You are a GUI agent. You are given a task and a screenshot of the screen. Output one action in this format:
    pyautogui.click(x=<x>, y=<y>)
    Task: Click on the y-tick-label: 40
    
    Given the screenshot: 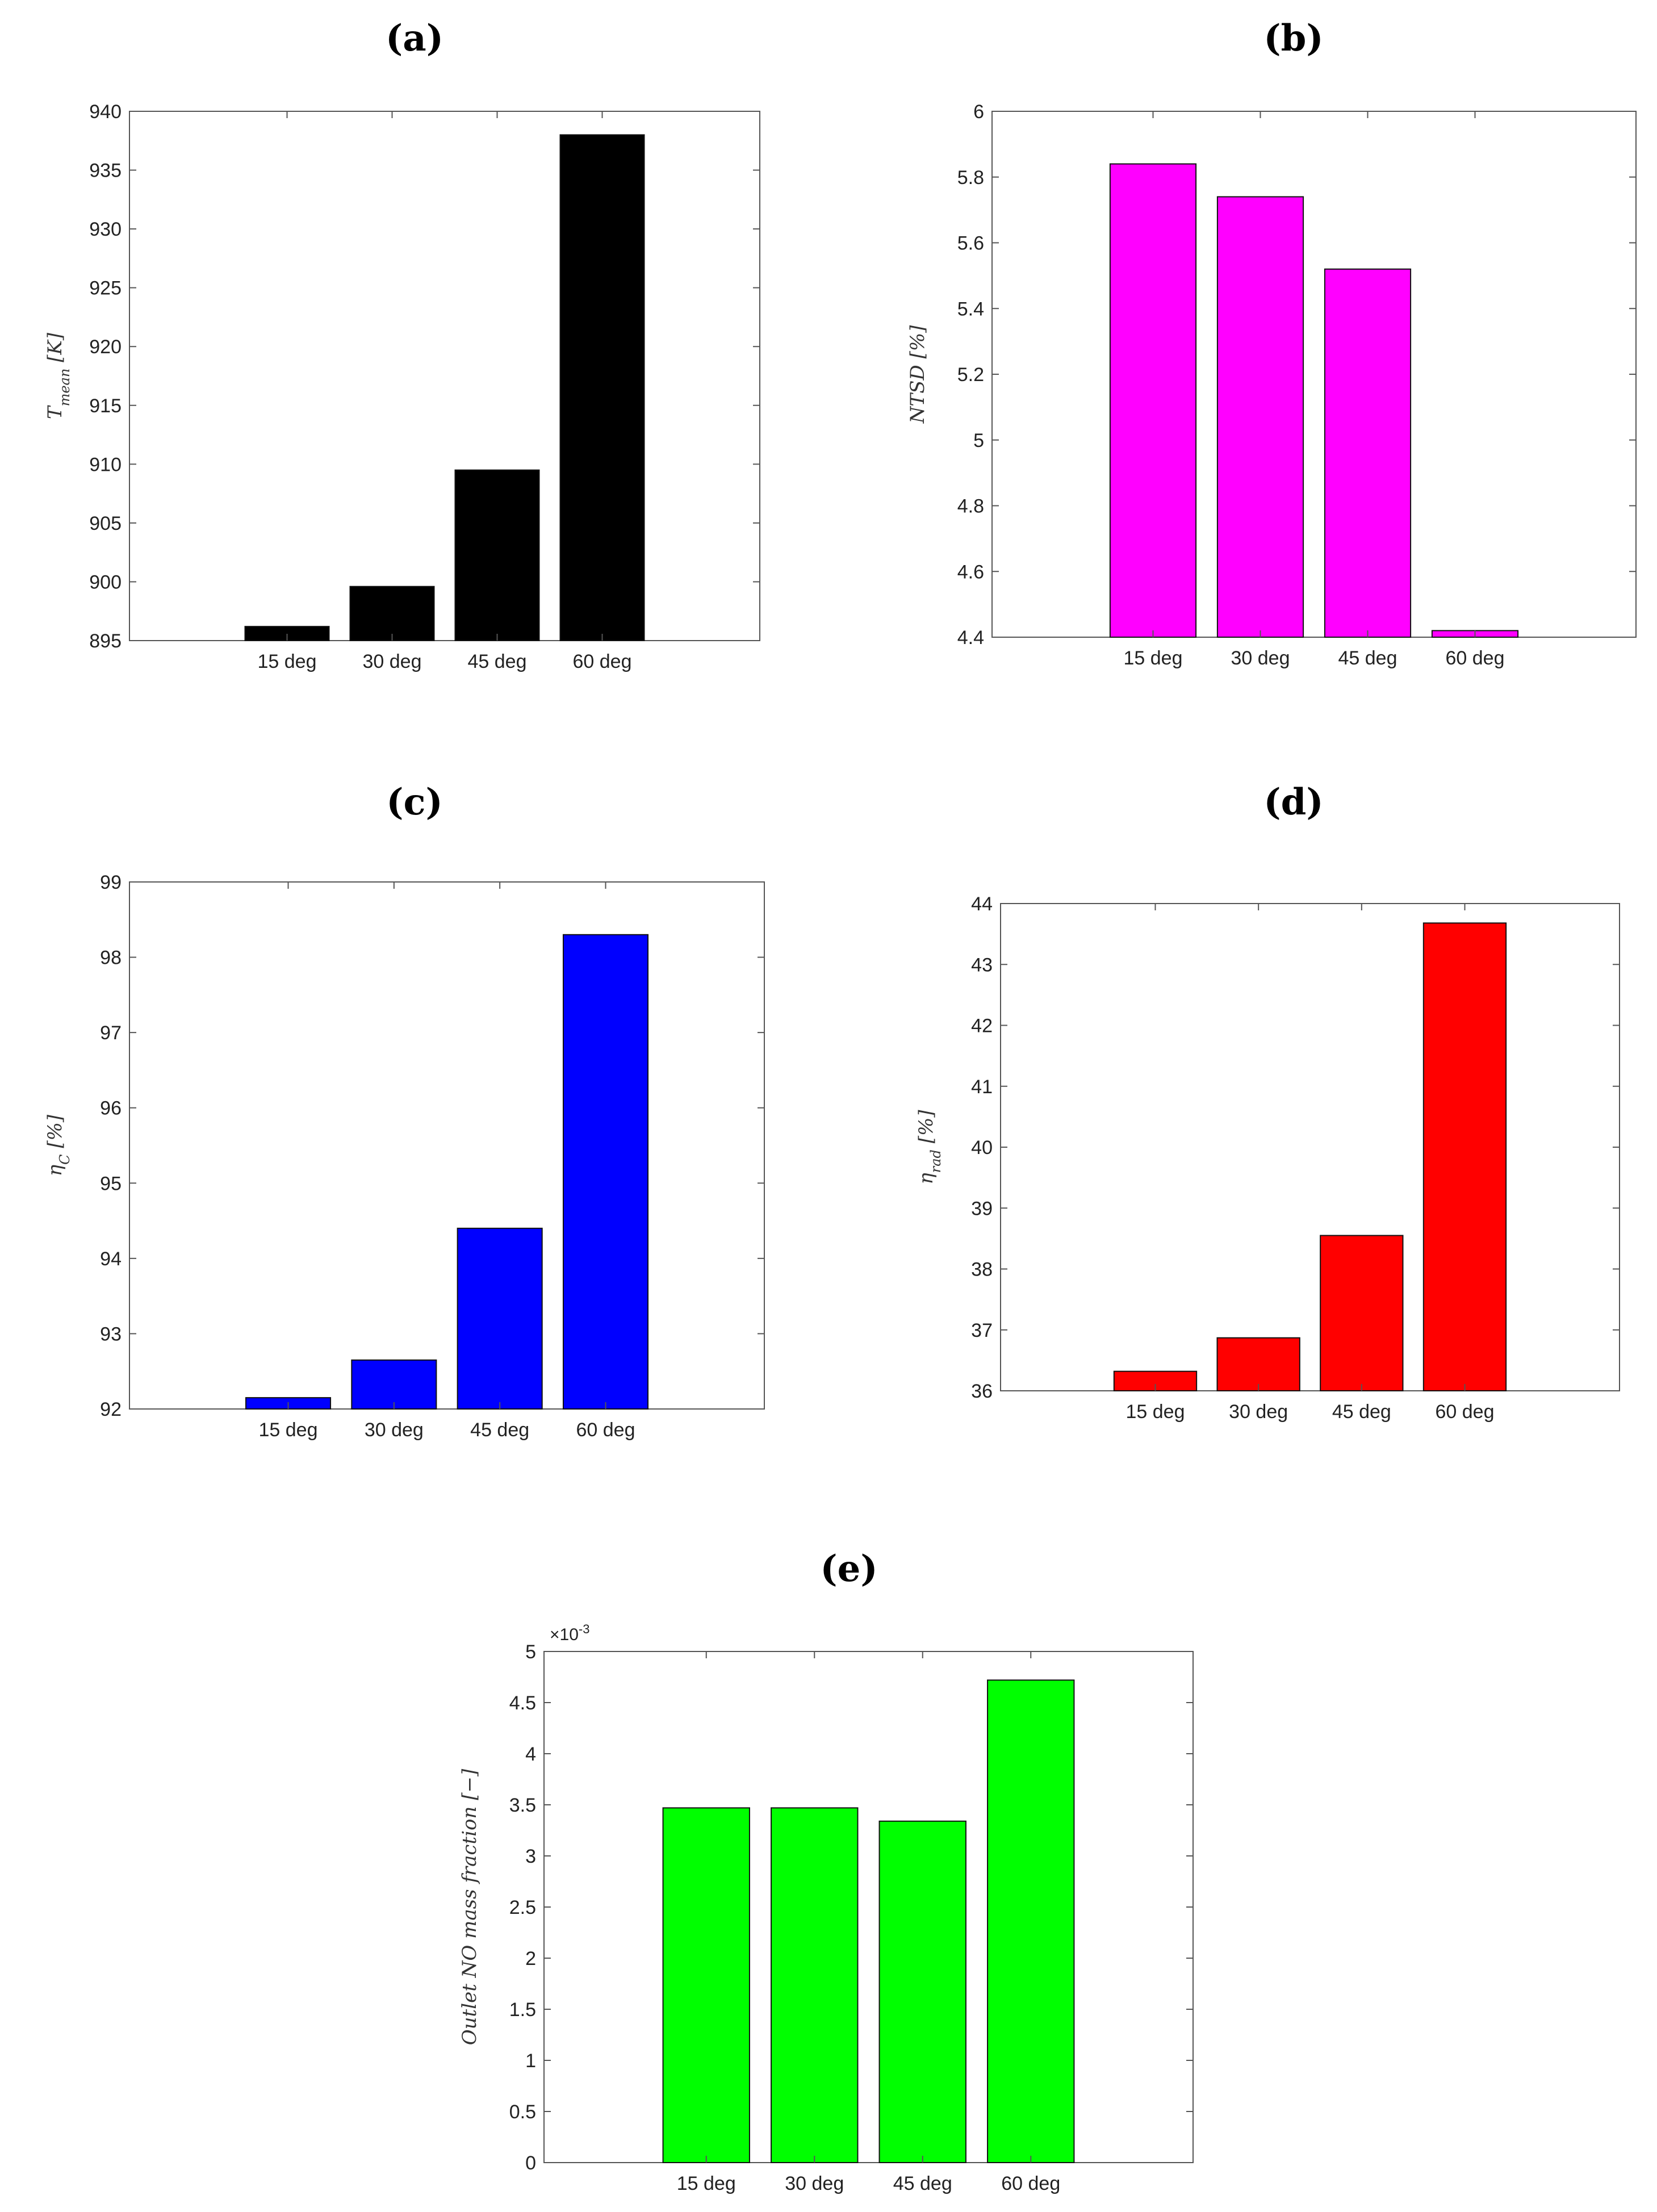 What is the action you would take?
    pyautogui.click(x=982, y=1148)
    